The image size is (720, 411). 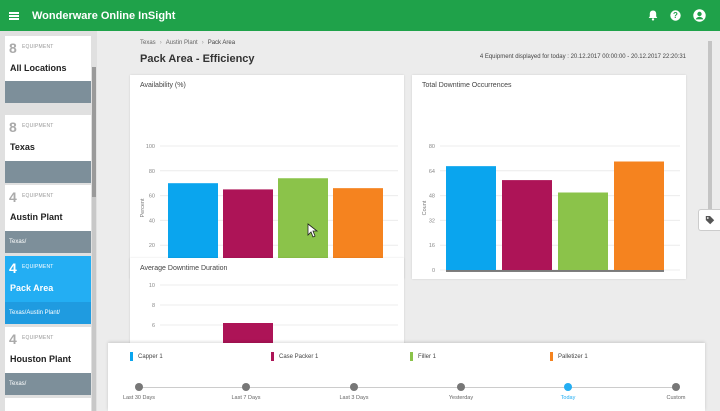 I want to click on timeline-label-last-3-days: Last 3 Days, so click(x=354, y=398).